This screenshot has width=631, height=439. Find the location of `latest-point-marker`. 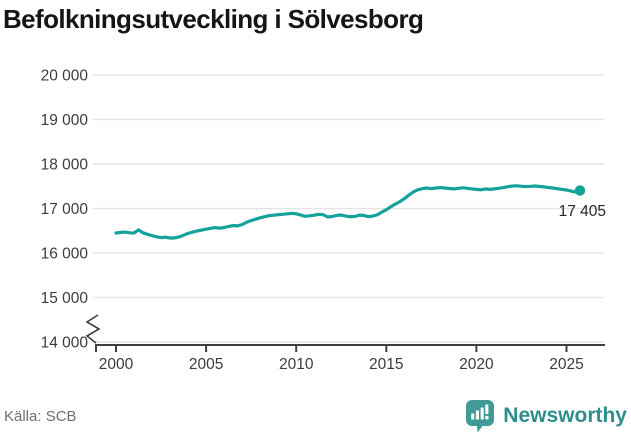

latest-point-marker is located at coordinates (580, 190).